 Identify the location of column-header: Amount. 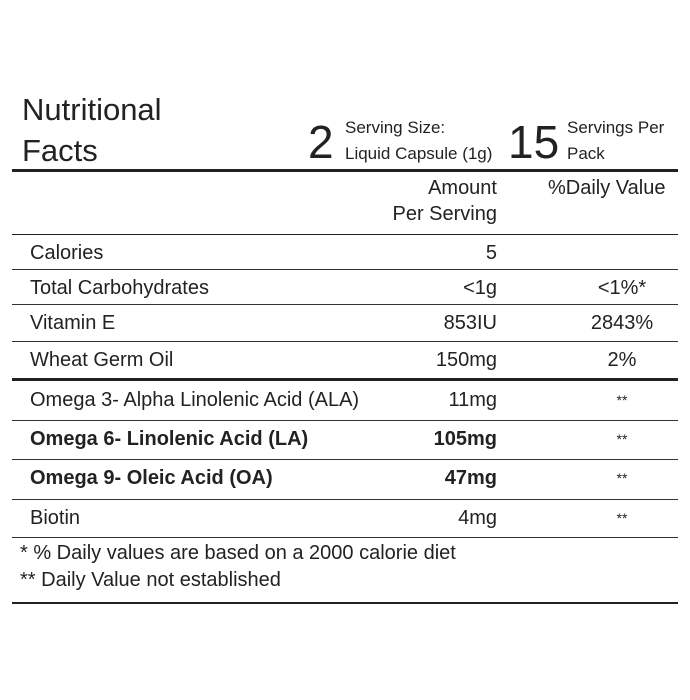
(462, 188).